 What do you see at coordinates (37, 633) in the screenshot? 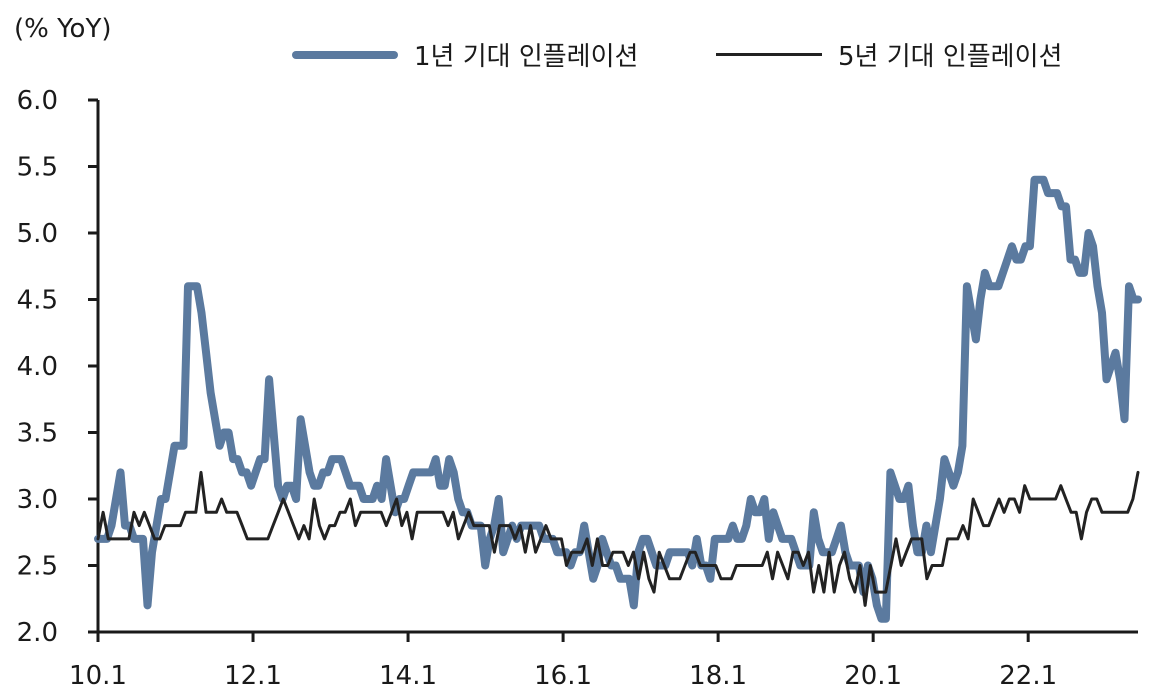
I see `y-tick-label: 2.0` at bounding box center [37, 633].